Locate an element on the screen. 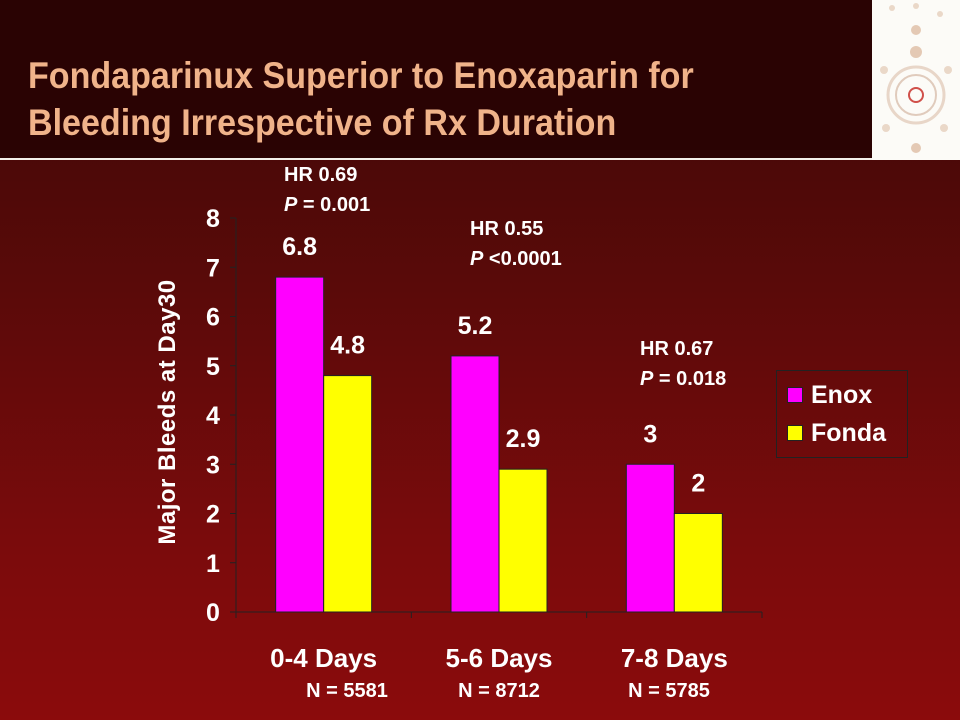 This screenshot has height=720, width=960. data-label-fonda: 4.8 is located at coordinates (347, 346).